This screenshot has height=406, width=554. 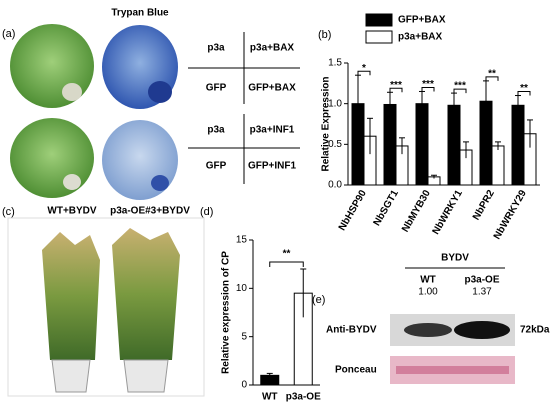 I want to click on panel-label: (a), so click(x=8, y=34).